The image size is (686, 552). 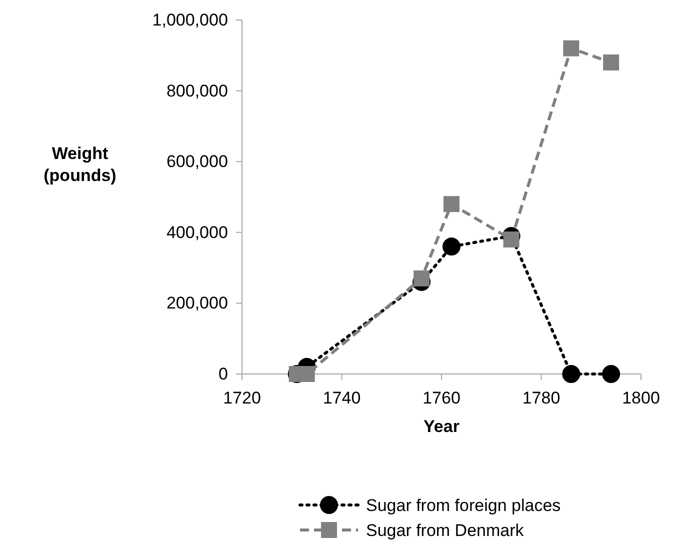 I want to click on y-tick-label: 400,000, so click(x=197, y=232).